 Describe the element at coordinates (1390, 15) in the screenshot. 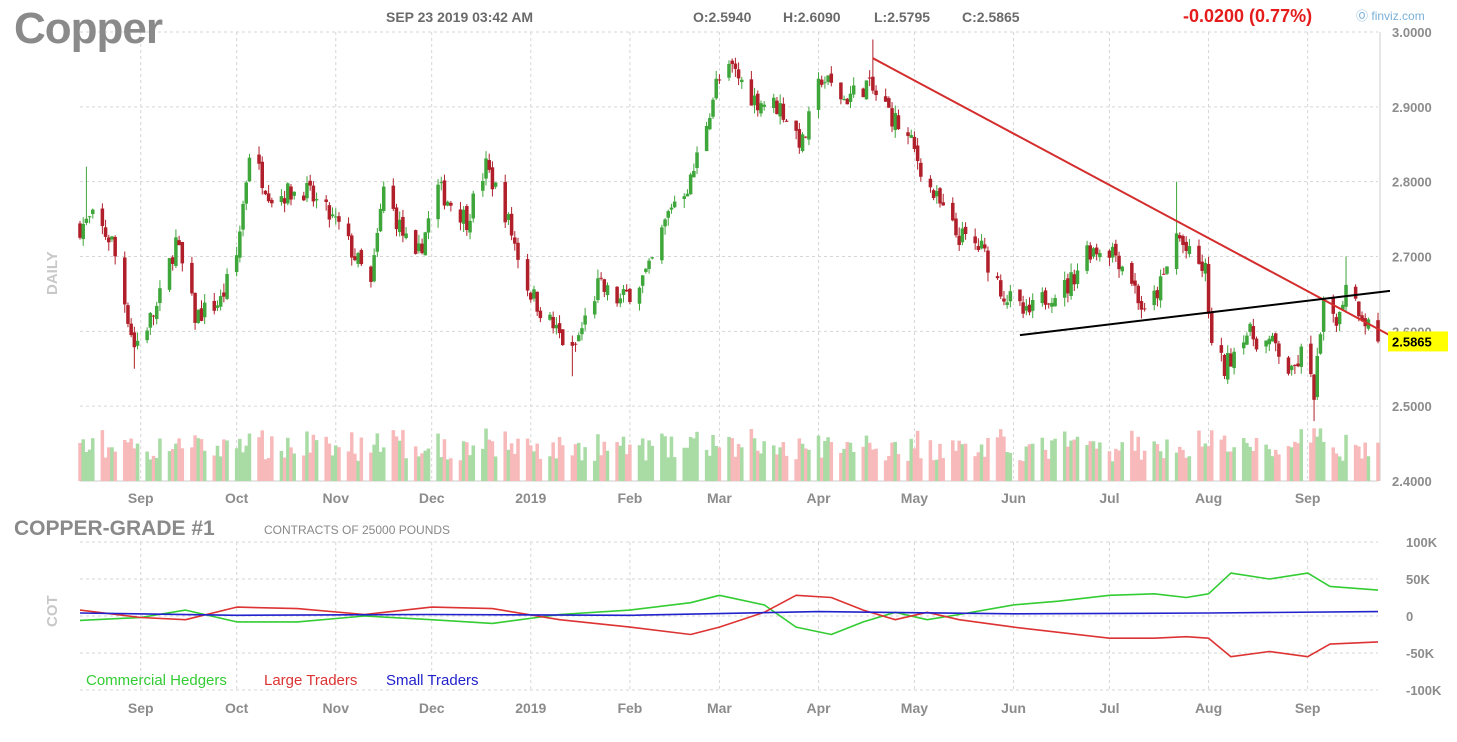

I see `finviz-logo: Ⓞ finviz.com` at that location.